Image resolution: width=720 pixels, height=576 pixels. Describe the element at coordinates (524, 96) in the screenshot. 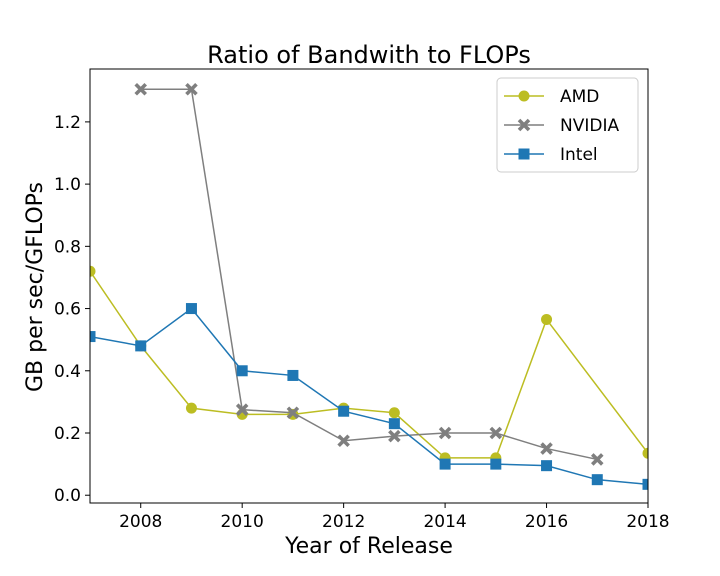

I see `legend-marker-amd` at that location.